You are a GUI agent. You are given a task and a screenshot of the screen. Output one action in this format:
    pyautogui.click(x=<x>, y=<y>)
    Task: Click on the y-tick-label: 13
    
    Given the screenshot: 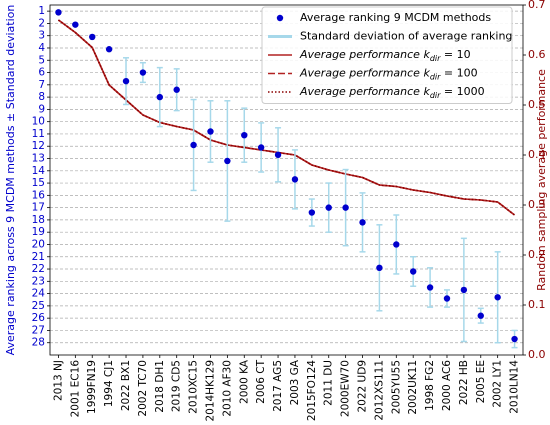 What is the action you would take?
    pyautogui.click(x=38, y=159)
    